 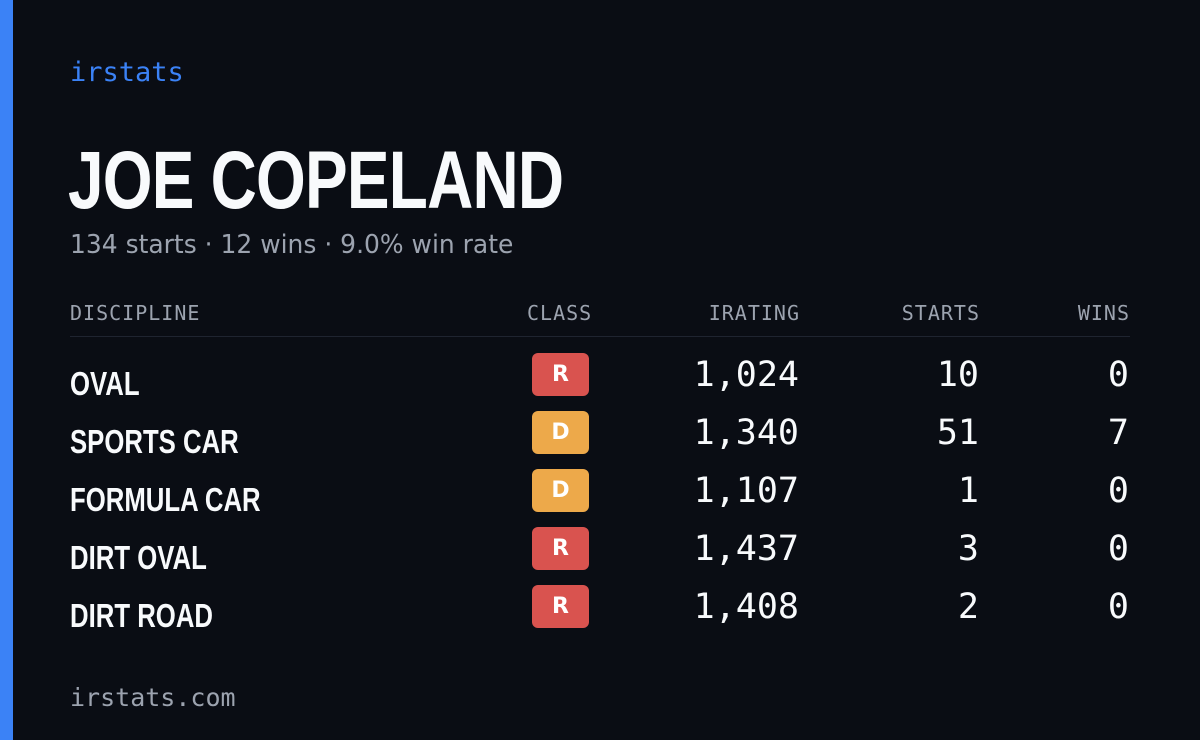 What do you see at coordinates (957, 433) in the screenshot?
I see `starts-value: 51` at bounding box center [957, 433].